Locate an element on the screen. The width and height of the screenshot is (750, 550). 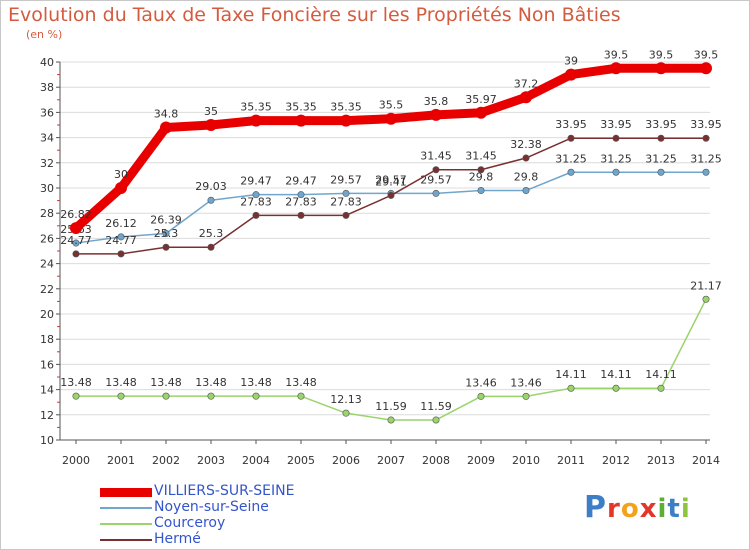
data-label: 14.11 is located at coordinates (661, 374).